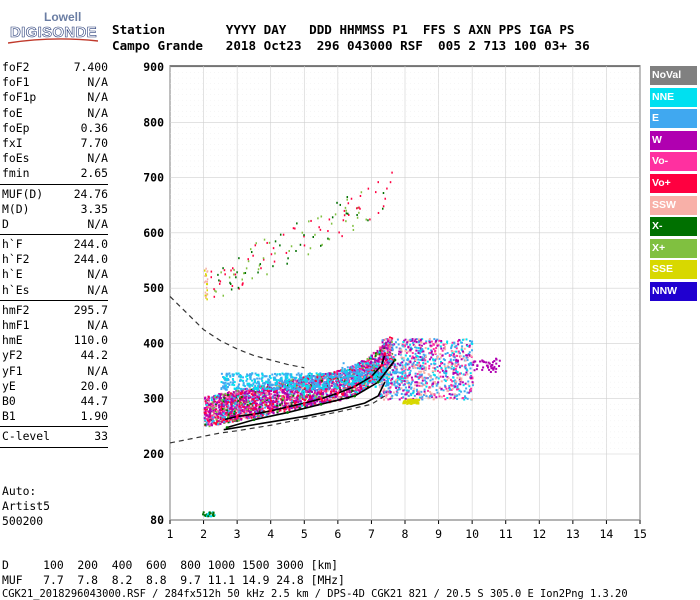 The image size is (700, 600). I want to click on autoscale-info: Auto: Artist5 500200, so click(26, 506).